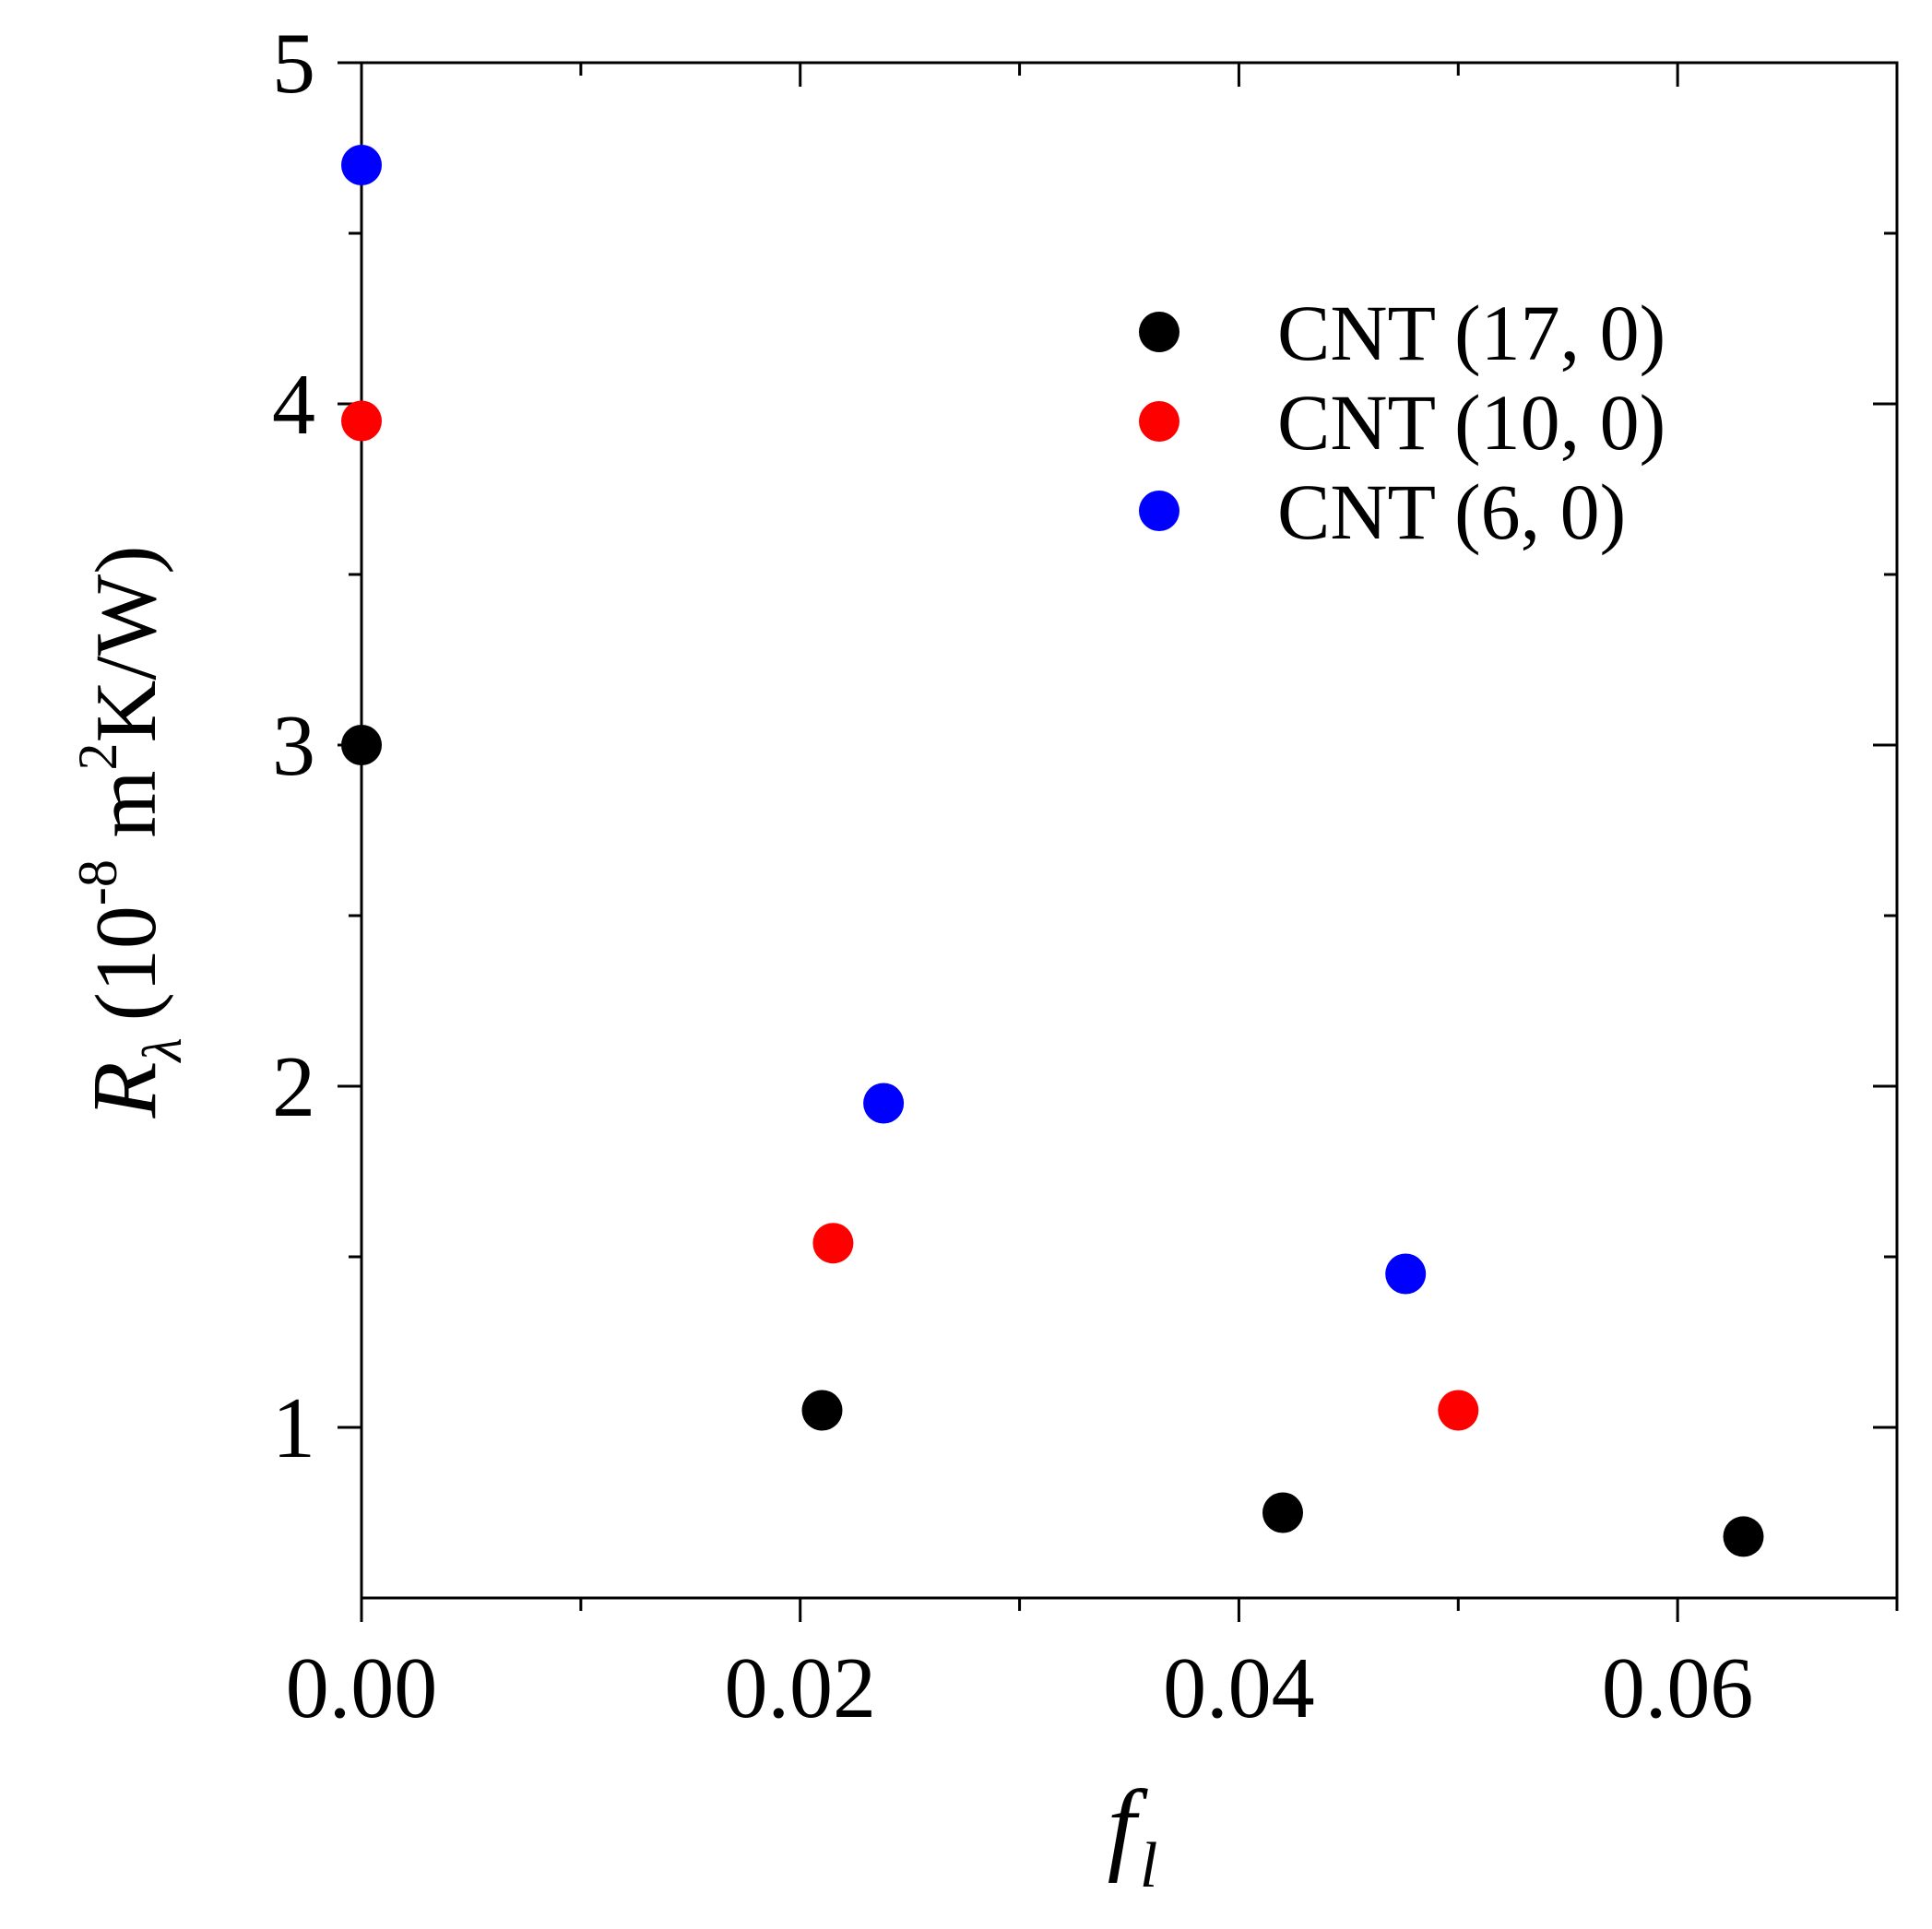  Describe the element at coordinates (294, 1428) in the screenshot. I see `y-tick-label: 1` at that location.